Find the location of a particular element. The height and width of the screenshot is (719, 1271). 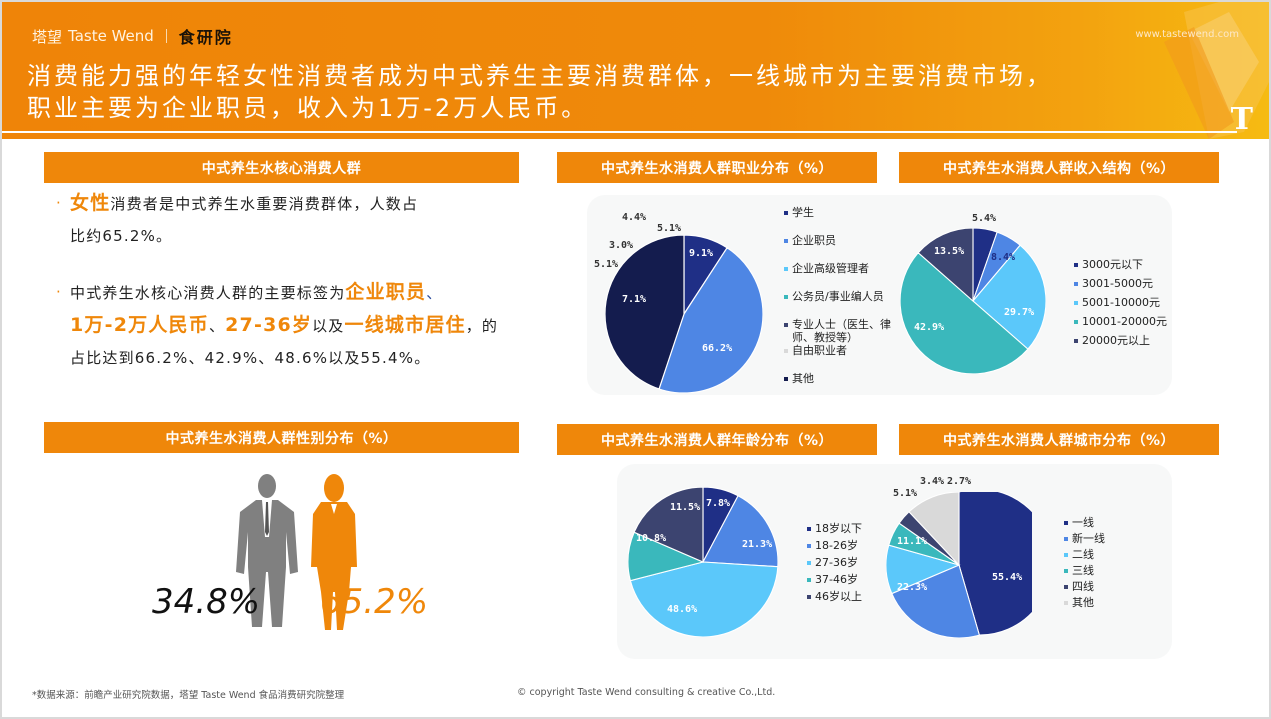

brand-logo: 塔望 Taste Wend 食研院 is located at coordinates (132, 36).